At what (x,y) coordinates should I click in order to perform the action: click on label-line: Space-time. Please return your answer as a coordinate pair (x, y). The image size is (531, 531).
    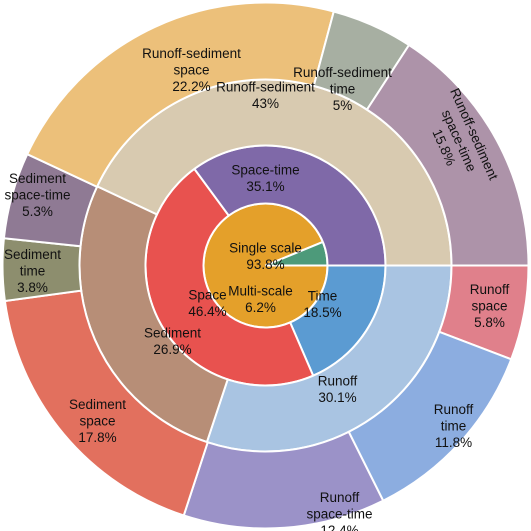
    Looking at the image, I should click on (265, 169).